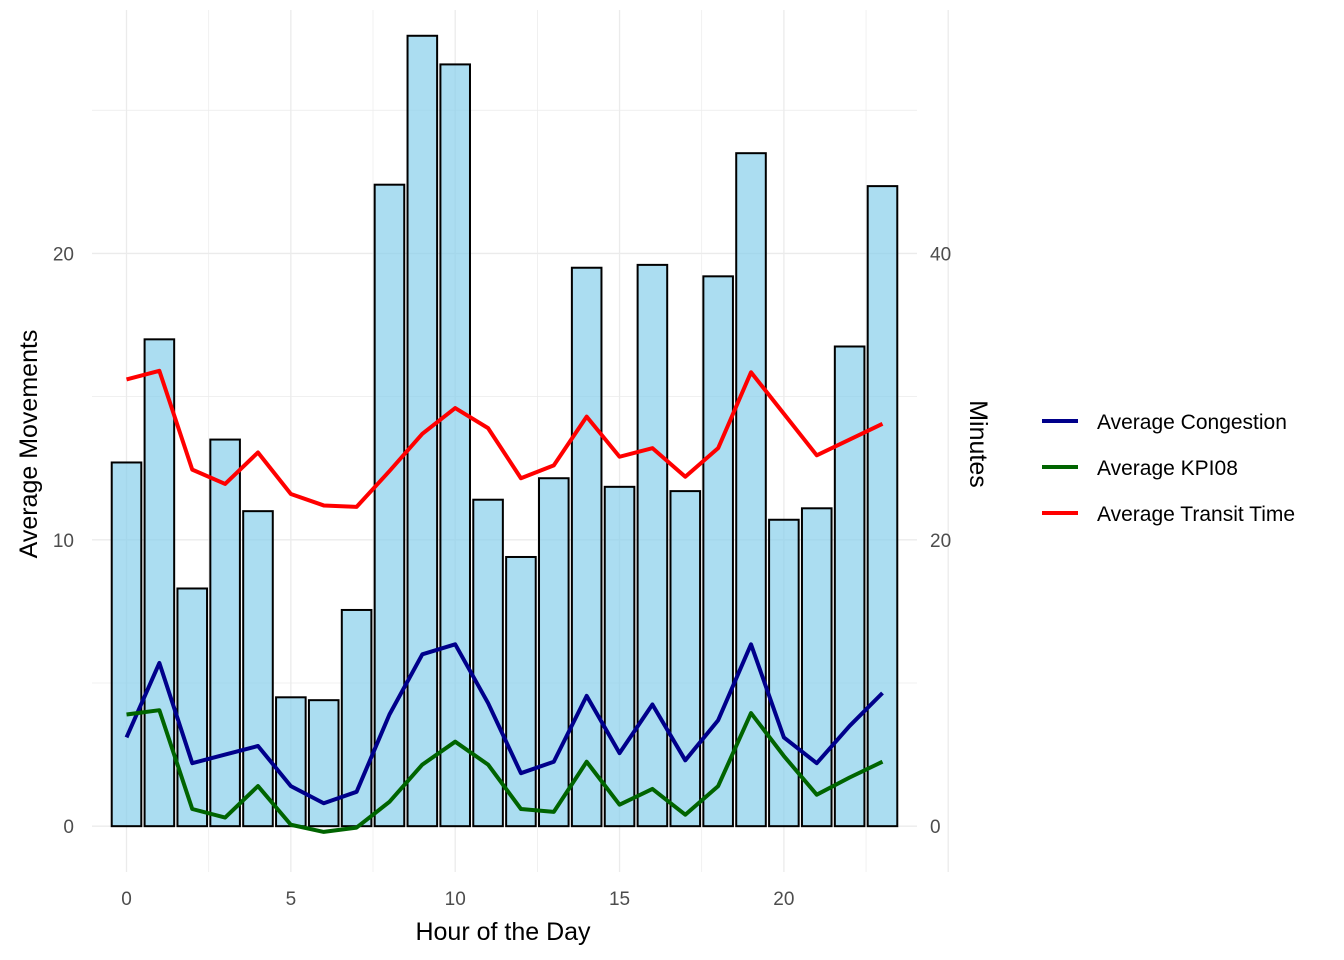  I want to click on legend-label: Average Transit Time, so click(1196, 514).